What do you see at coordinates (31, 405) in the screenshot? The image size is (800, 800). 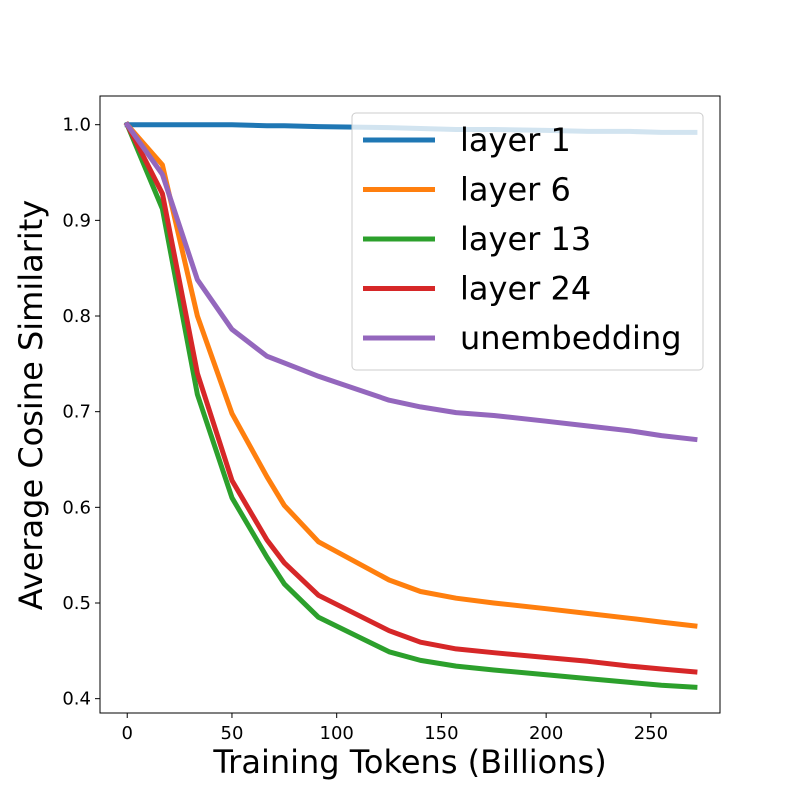 I see `y-axis-title: Average Cosine Similarity` at bounding box center [31, 405].